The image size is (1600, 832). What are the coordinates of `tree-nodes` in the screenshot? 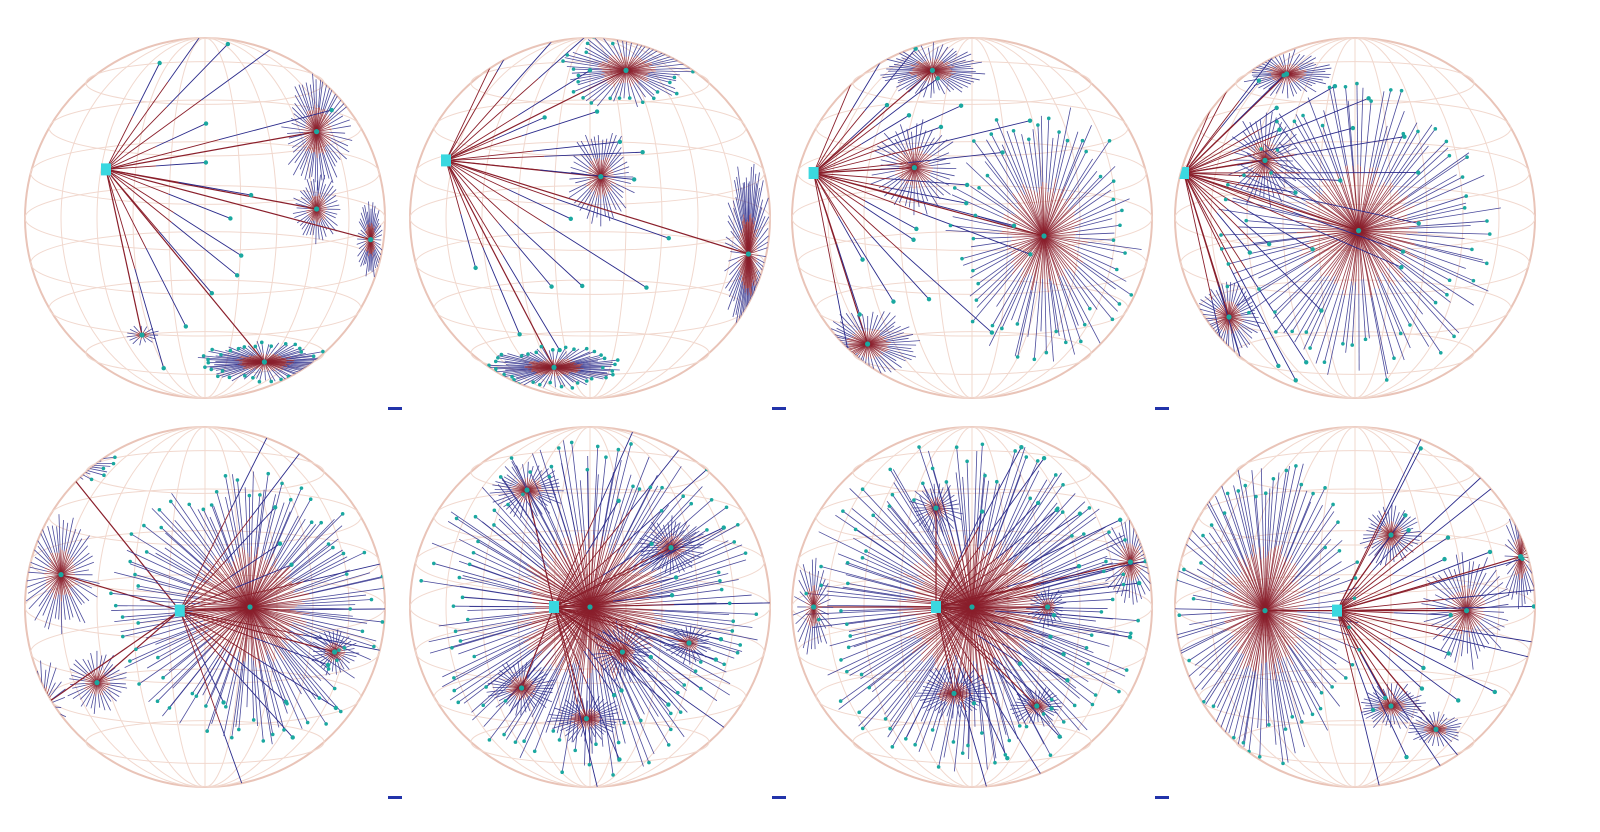 It's located at (971, 201).